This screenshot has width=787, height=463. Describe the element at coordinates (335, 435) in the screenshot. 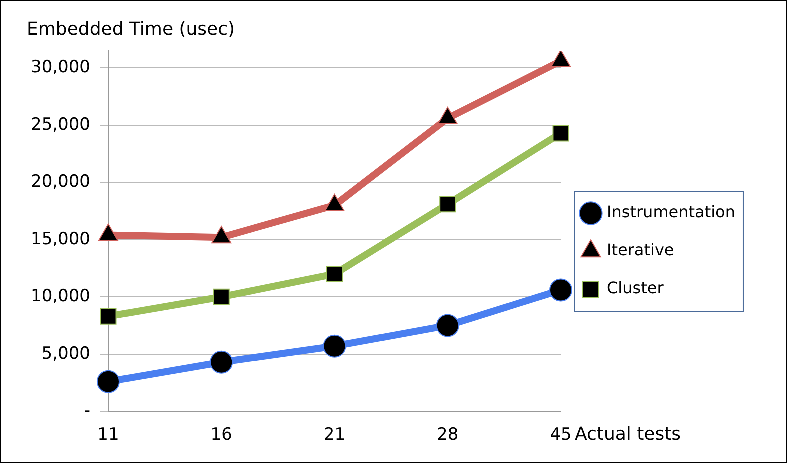

I see `x-tick-label: 21` at that location.